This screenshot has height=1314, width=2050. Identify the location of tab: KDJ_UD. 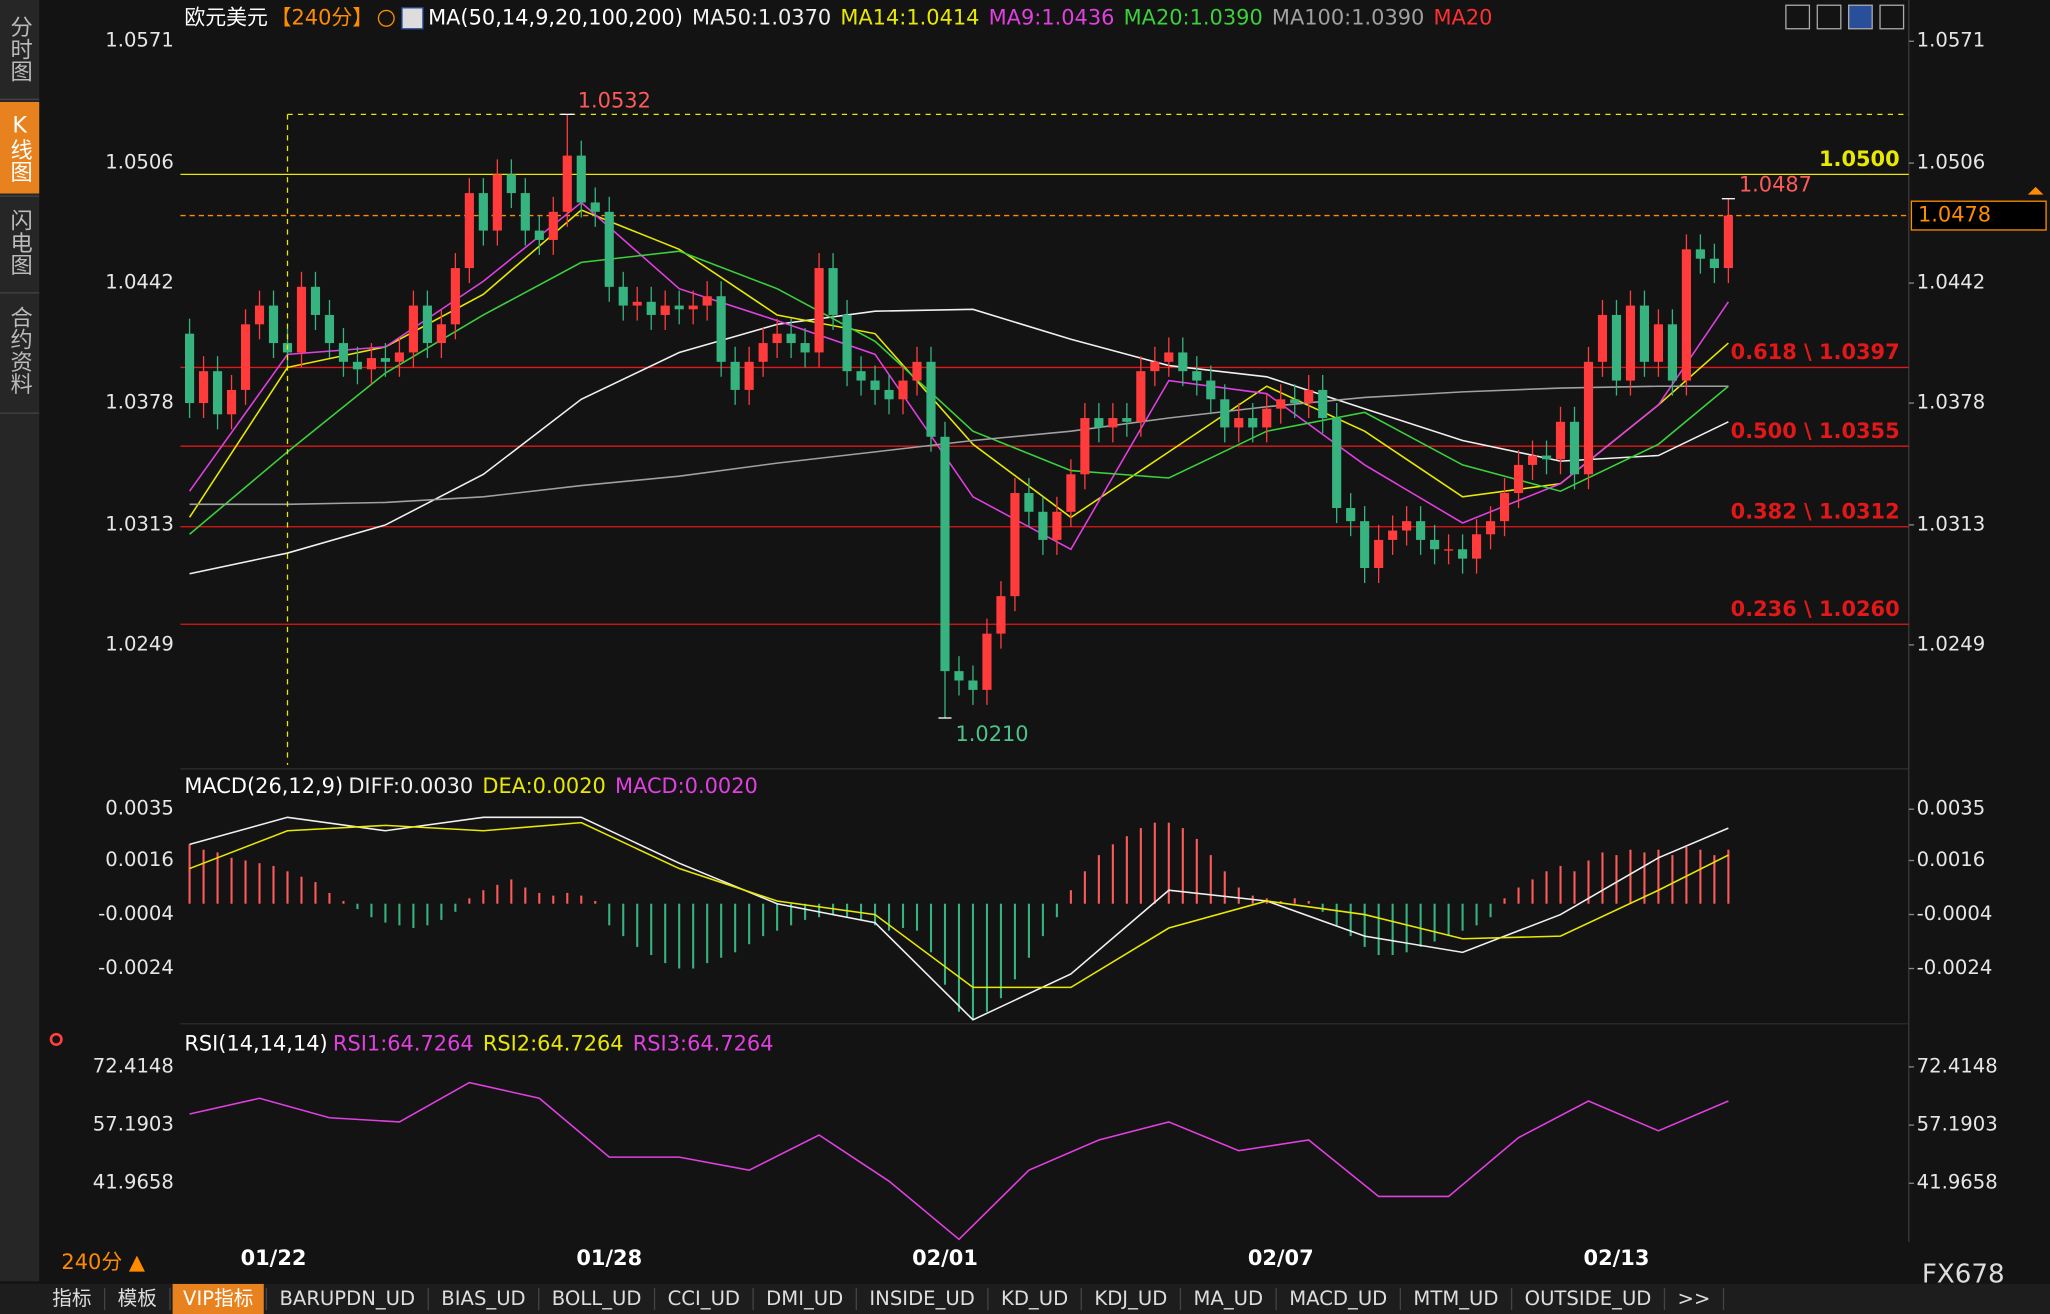
(1130, 1298).